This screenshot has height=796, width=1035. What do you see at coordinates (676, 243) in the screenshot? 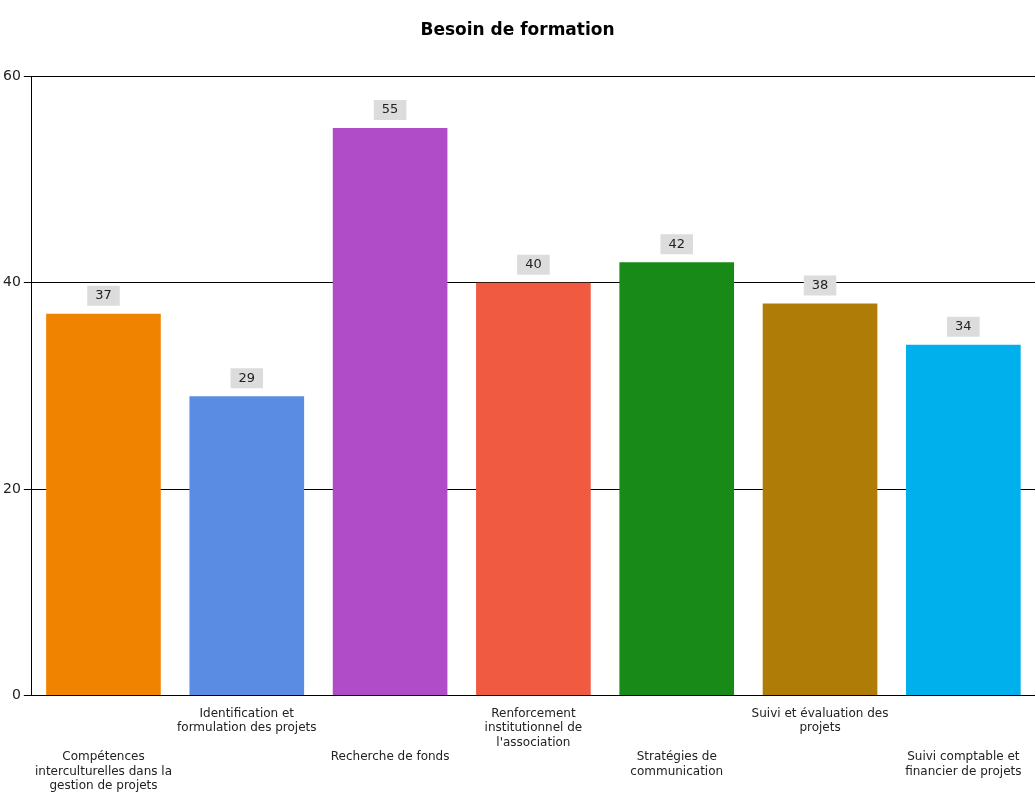
I see `data-label: 42` at bounding box center [676, 243].